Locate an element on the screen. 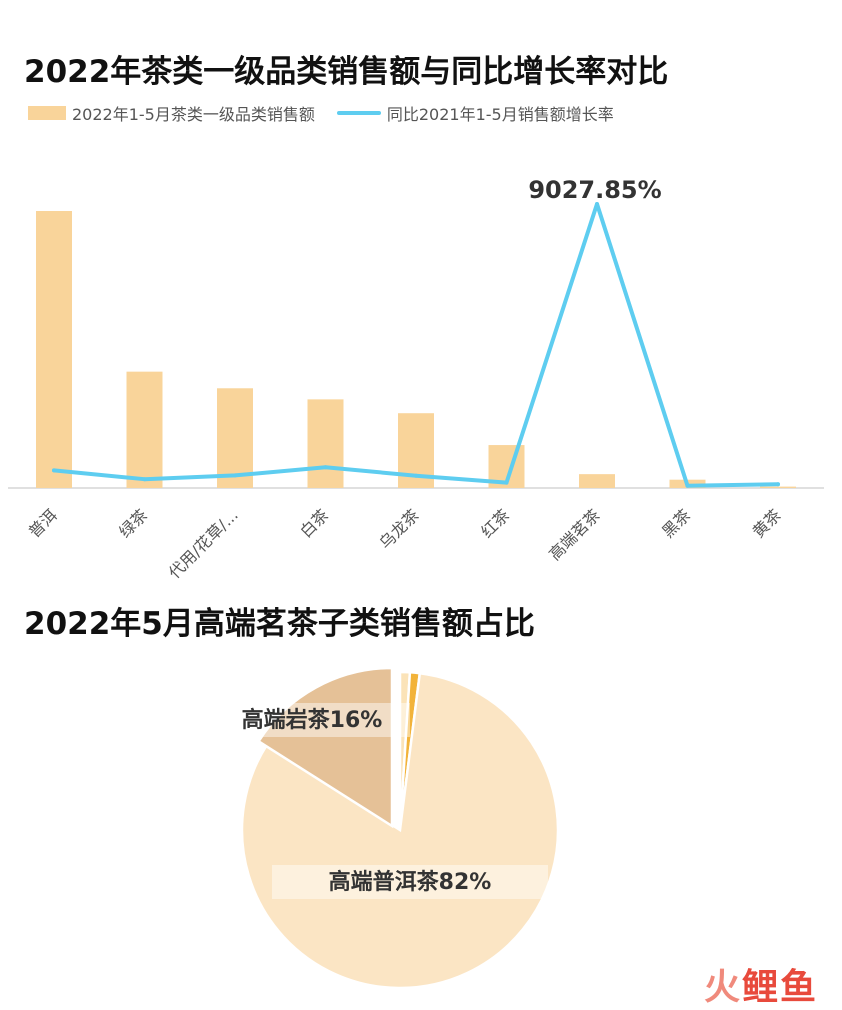 Image resolution: width=842 pixels, height=1010 pixels. legend-item-sales: 2022年1-5月茶类一级品类销售额 is located at coordinates (171, 113).